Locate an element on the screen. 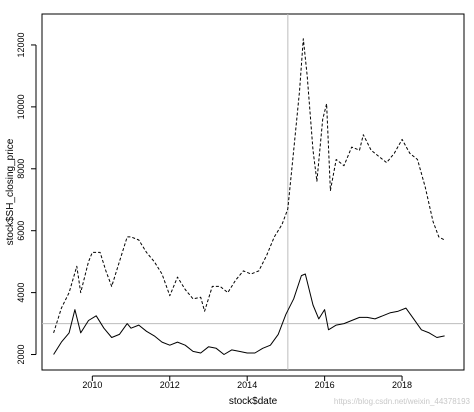 This screenshot has height=412, width=474. y-tick-label: 8000 is located at coordinates (21, 169).